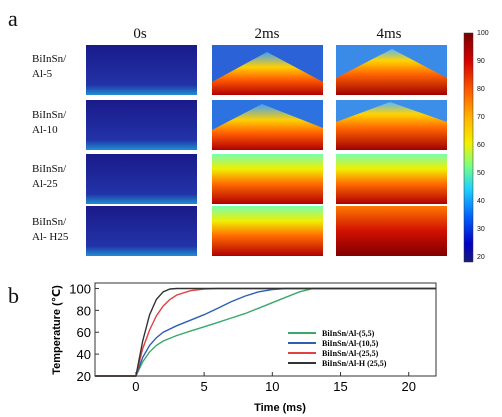  I want to click on colorbar-tick: 40, so click(481, 201).